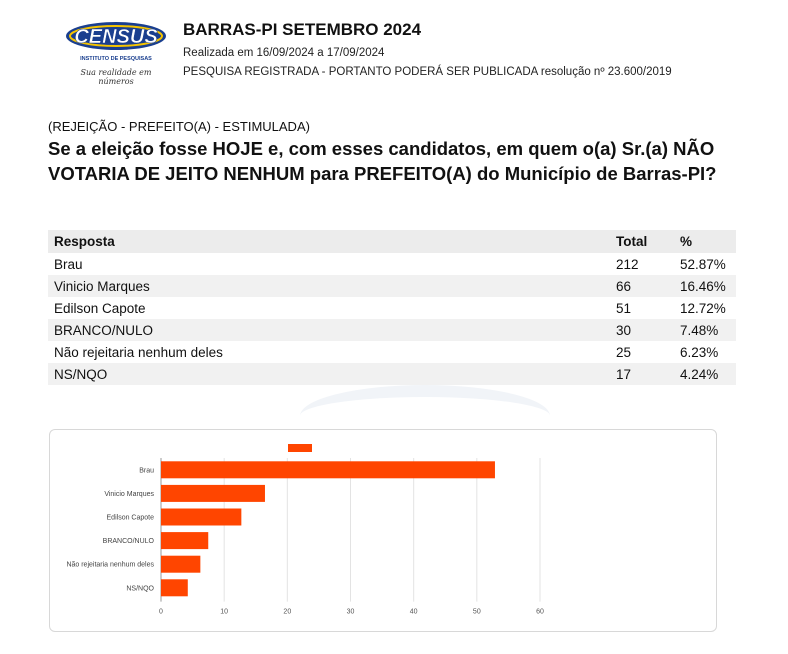  Describe the element at coordinates (699, 352) in the screenshot. I see `cell-percent: 6.23%` at that location.